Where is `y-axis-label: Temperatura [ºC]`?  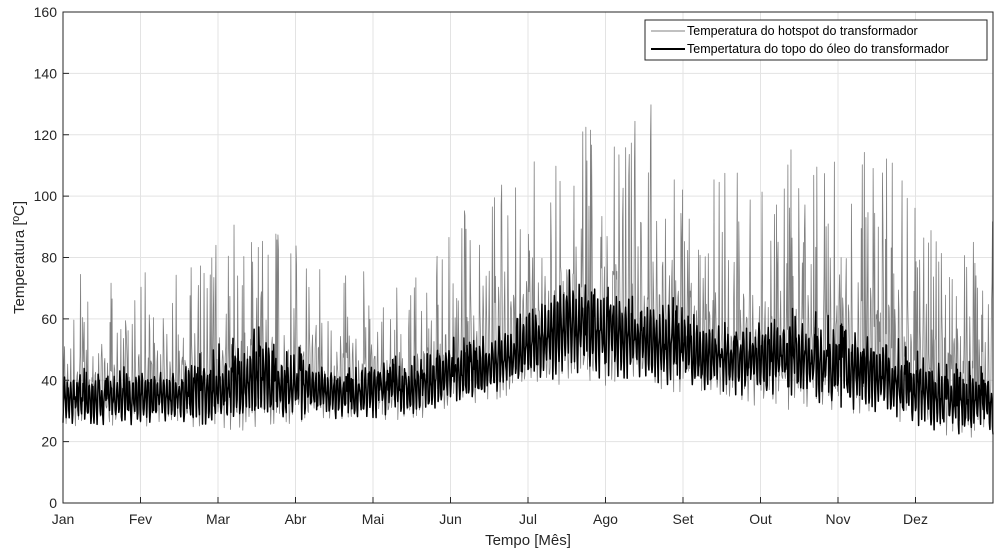
y-axis-label: Temperatura [ºC] is located at coordinates (19, 257).